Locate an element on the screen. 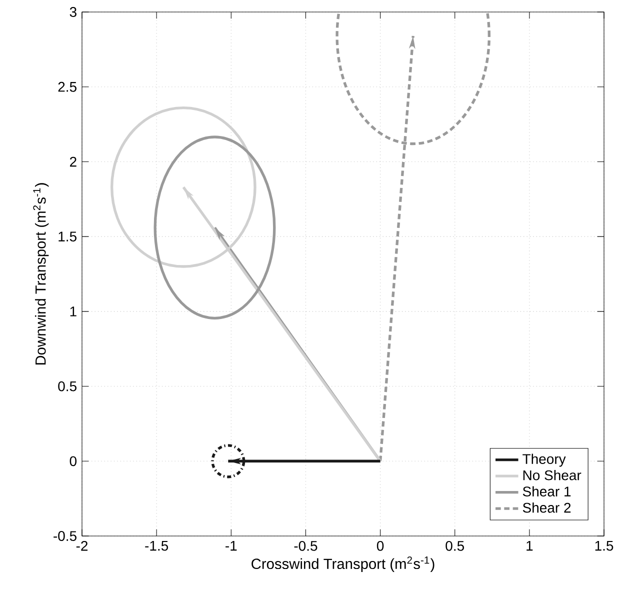  x-tick-label: -2 is located at coordinates (82, 545).